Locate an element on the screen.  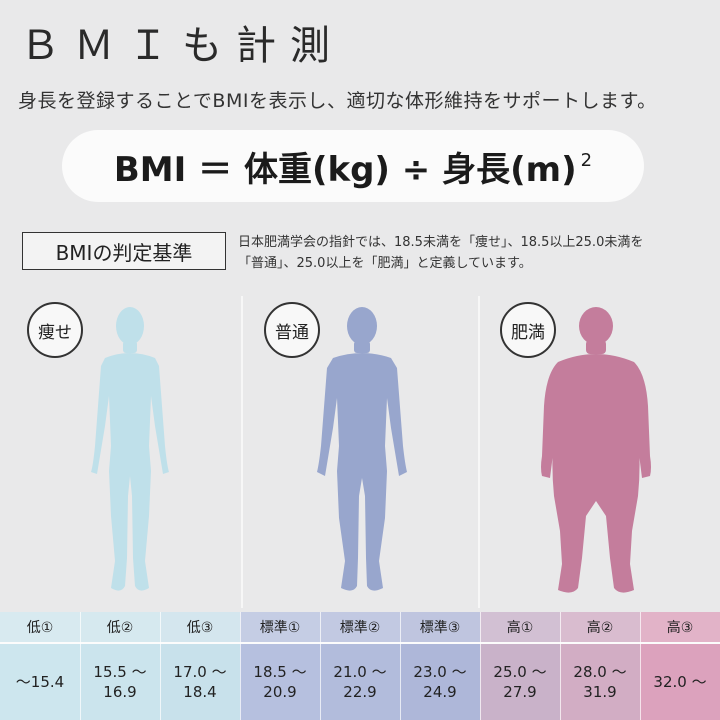
range-start: 25.0 〜 is located at coordinates (520, 672).